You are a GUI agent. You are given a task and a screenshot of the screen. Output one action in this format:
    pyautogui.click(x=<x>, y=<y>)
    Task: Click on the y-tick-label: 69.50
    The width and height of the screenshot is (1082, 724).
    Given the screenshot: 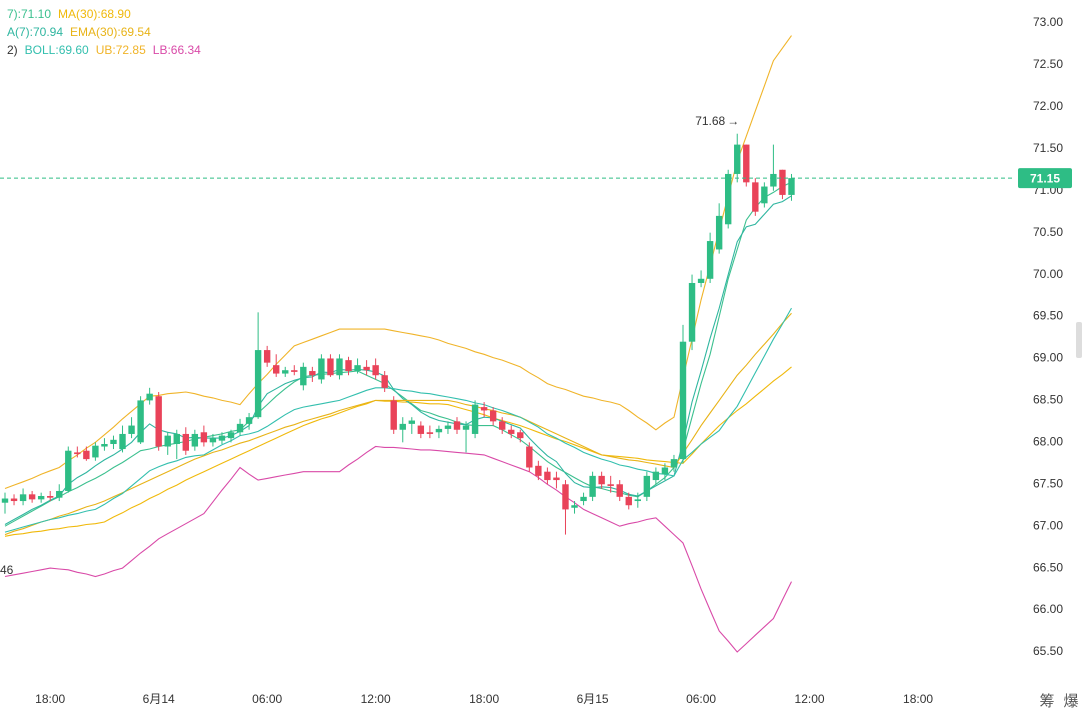 What is the action you would take?
    pyautogui.click(x=1048, y=316)
    